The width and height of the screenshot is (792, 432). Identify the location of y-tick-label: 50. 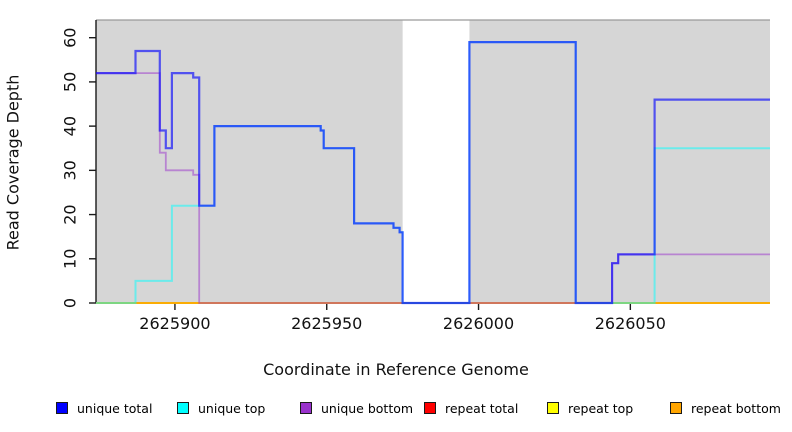
(70, 82).